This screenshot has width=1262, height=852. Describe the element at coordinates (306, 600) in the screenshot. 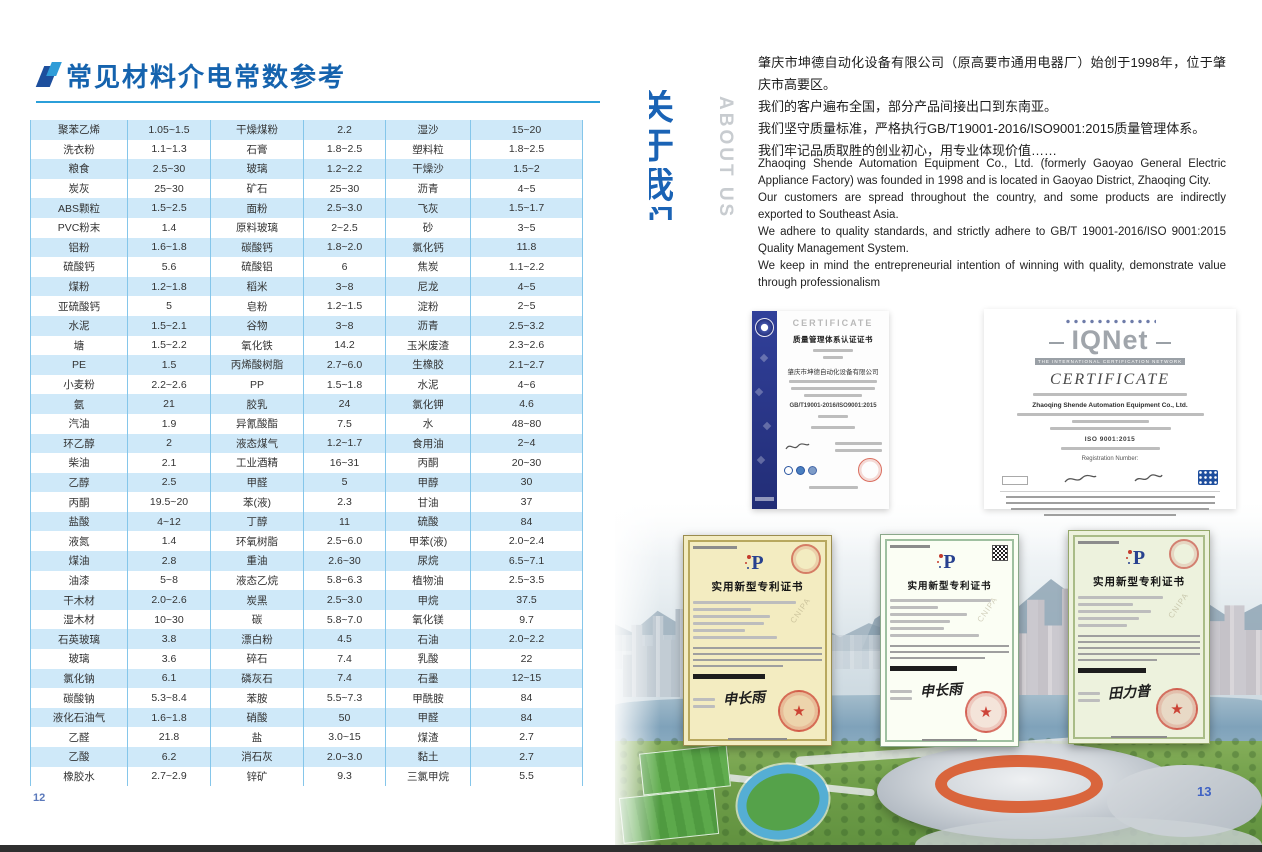

I see `table-row: 干木材 2.0~2.6 炭黑 2.5~3.0 甲烷 37.5` at that location.